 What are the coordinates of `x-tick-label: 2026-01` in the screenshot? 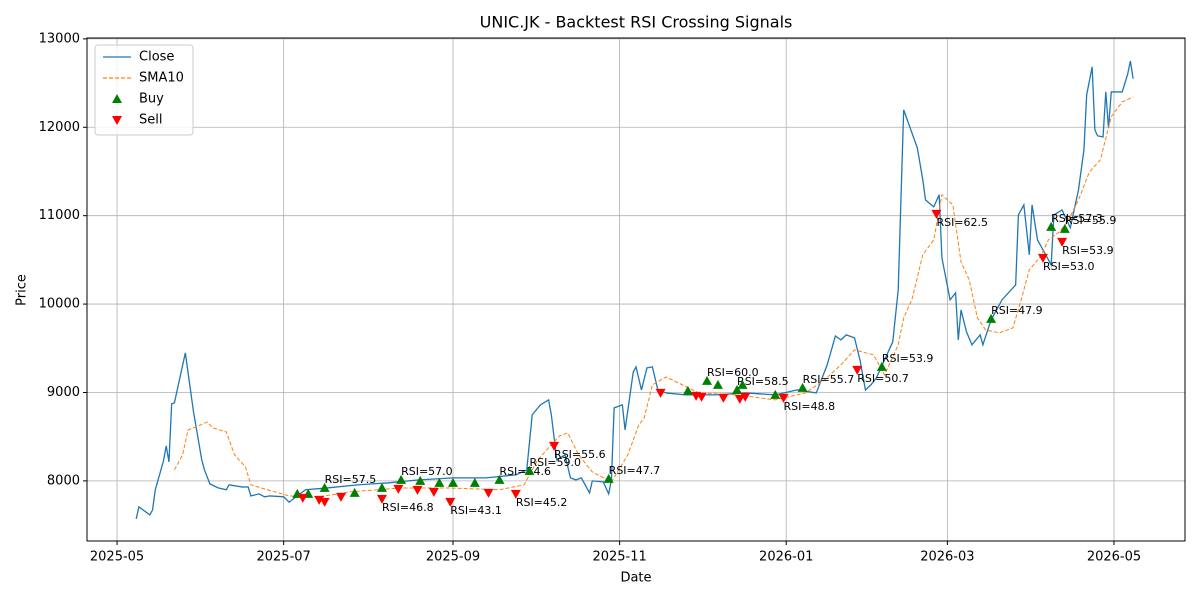 It's located at (786, 557).